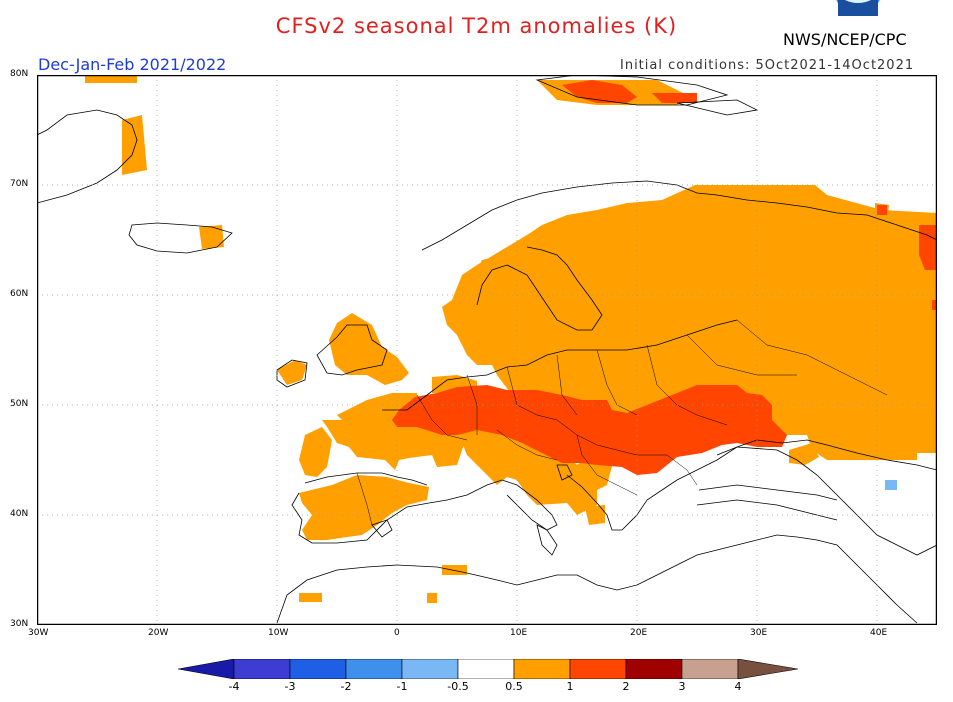  I want to click on lon-tick-label: 40E, so click(879, 633).